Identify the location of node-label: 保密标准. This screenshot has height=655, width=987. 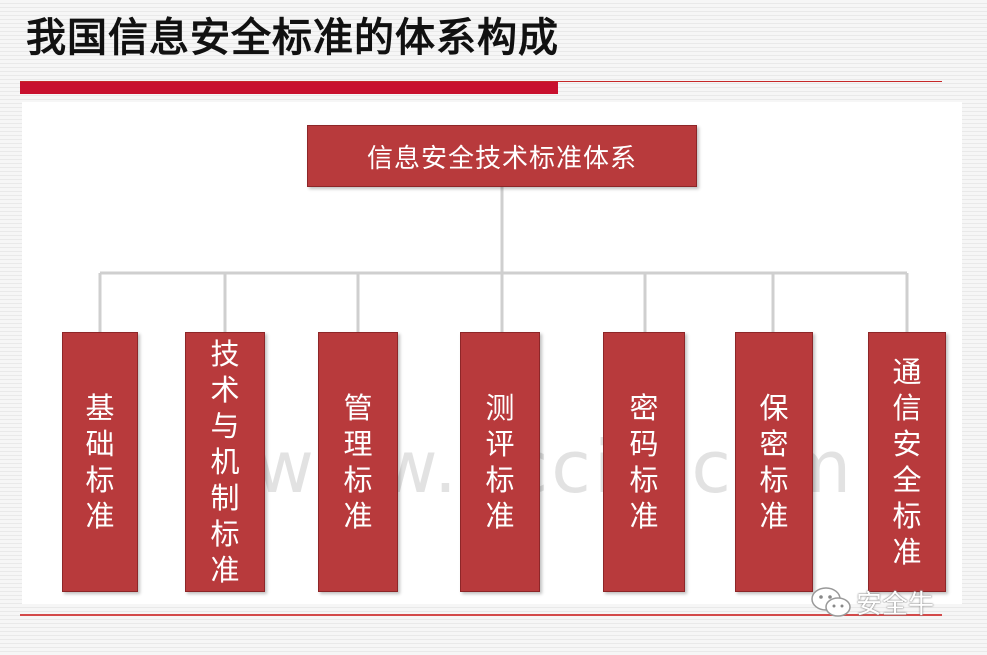
(774, 462).